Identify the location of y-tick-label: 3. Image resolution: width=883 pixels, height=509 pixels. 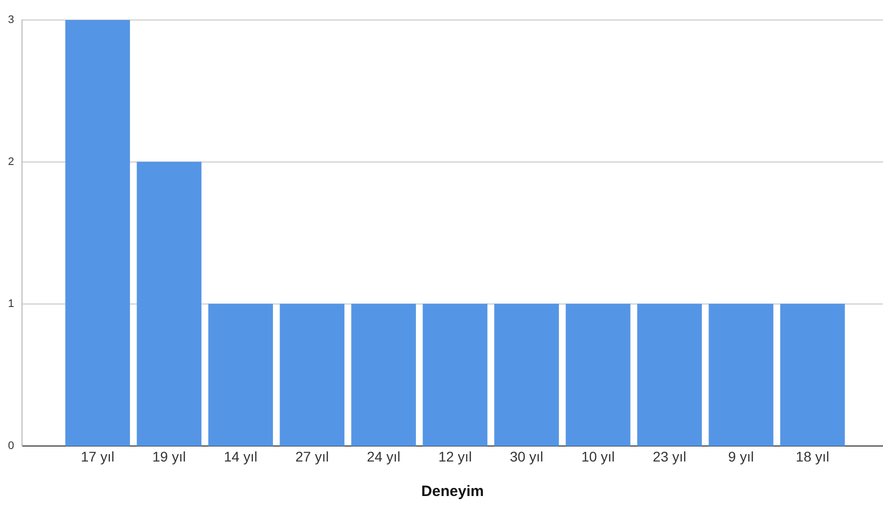
(11, 20).